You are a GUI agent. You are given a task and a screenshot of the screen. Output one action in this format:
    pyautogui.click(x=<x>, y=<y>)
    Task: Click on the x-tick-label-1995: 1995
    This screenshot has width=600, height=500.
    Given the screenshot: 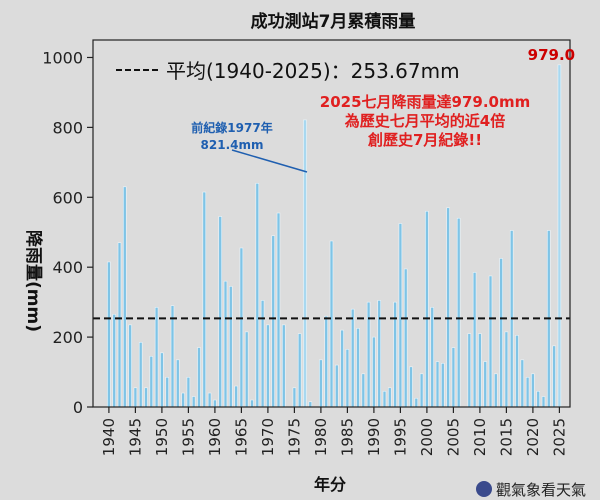 What is the action you would take?
    pyautogui.click(x=400, y=437)
    